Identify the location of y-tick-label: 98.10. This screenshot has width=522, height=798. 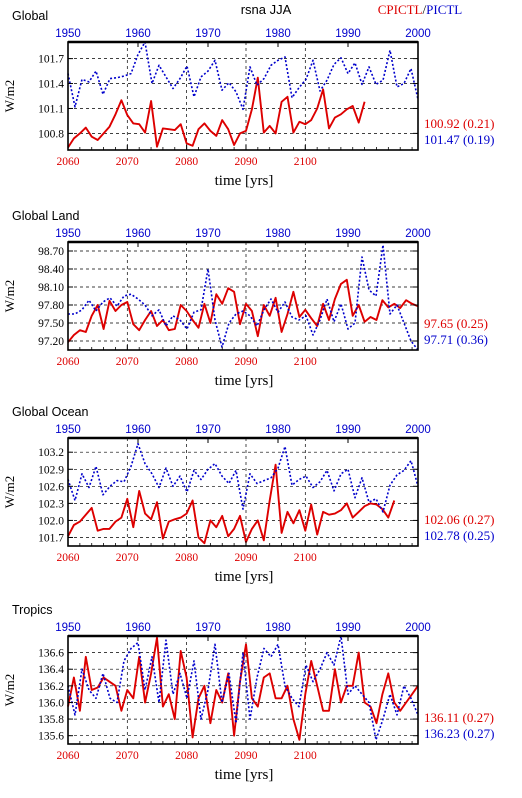
(51, 288).